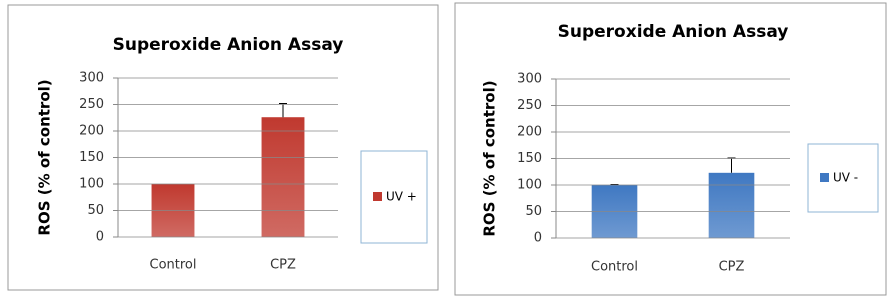  Describe the element at coordinates (845, 178) in the screenshot. I see `legend-label: UV -` at that location.